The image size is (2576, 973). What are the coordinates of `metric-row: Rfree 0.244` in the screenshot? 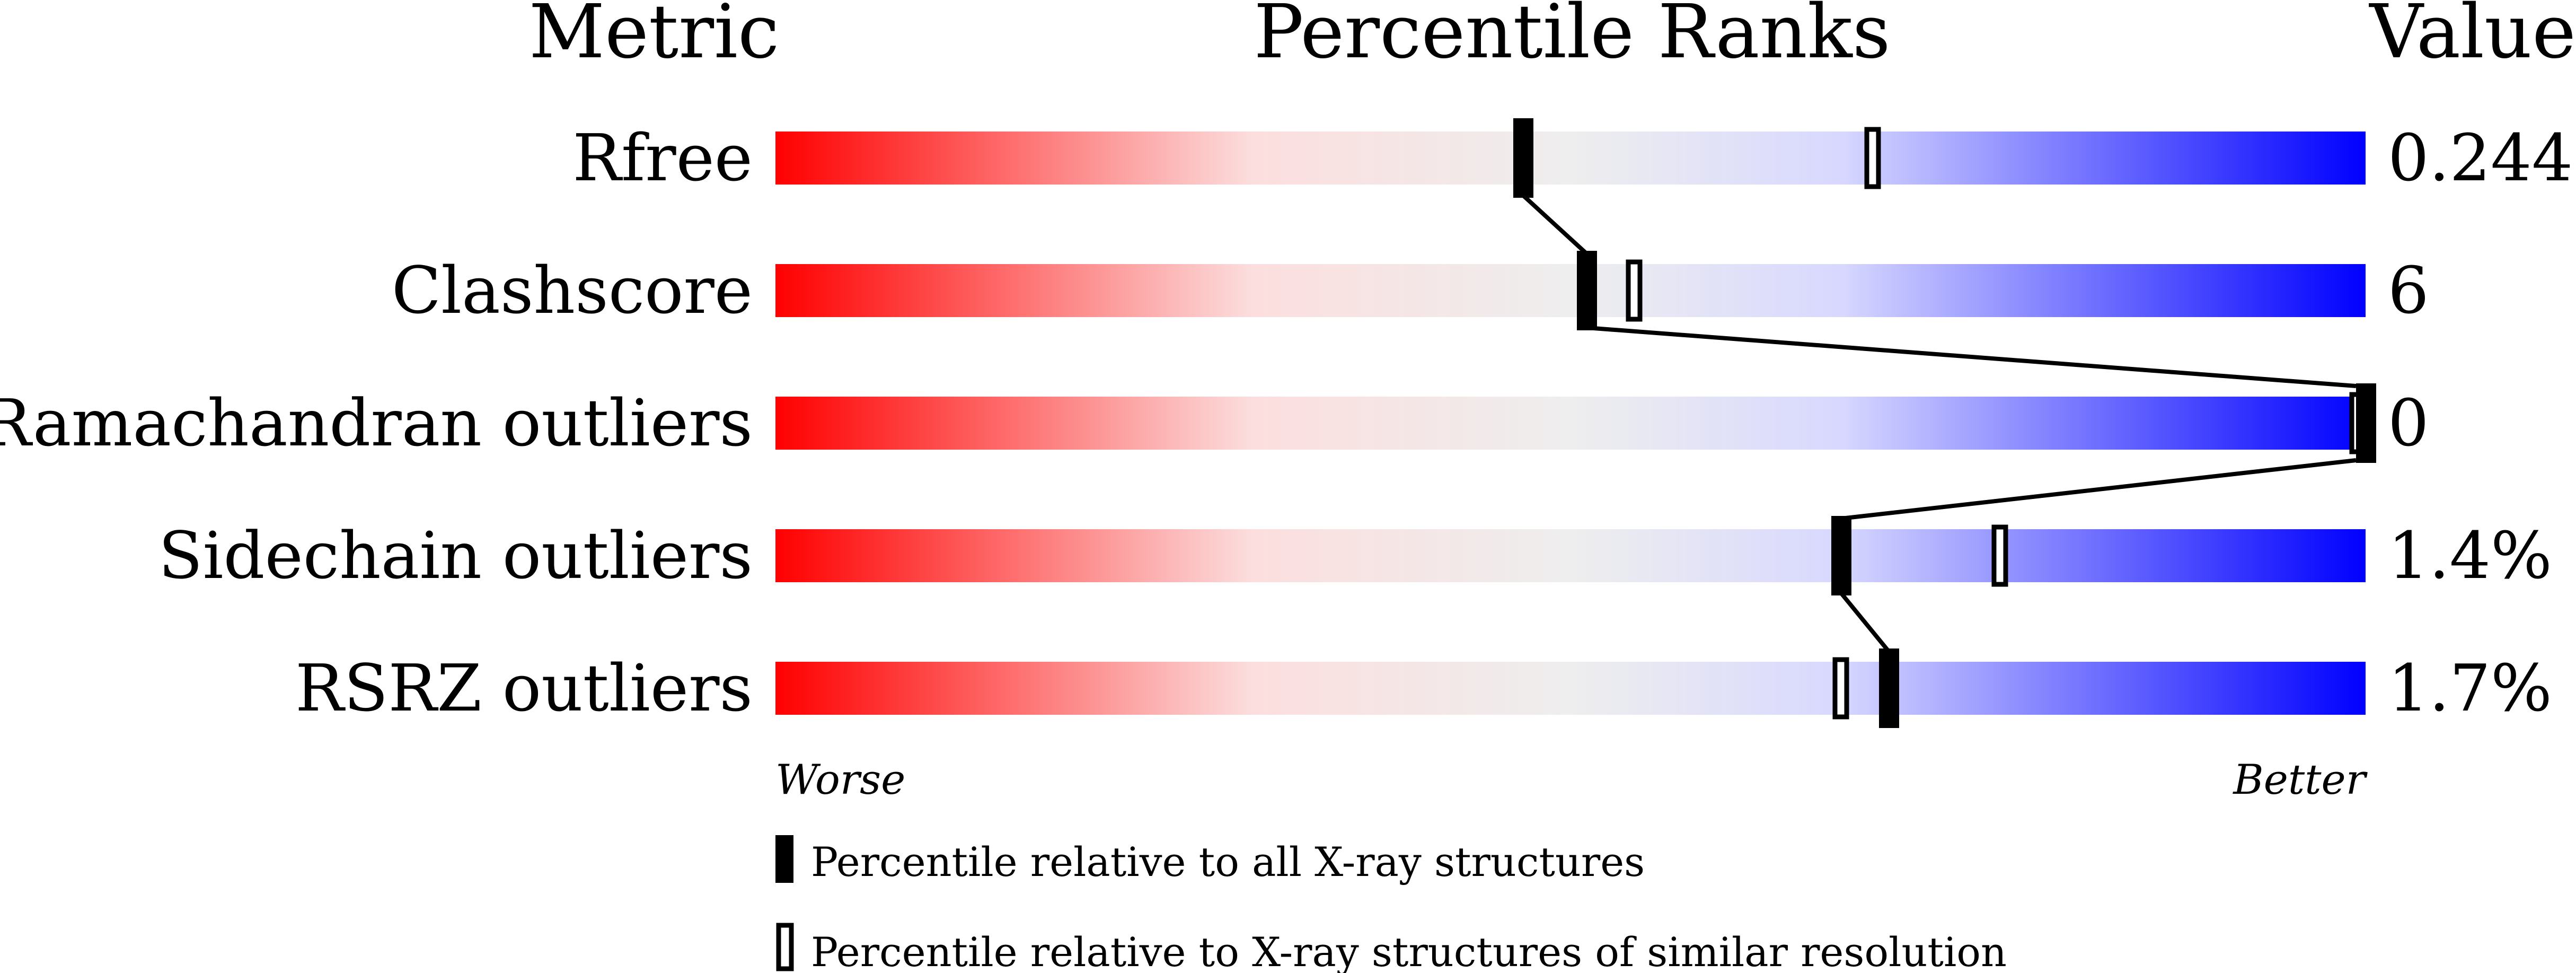 It's located at (1572, 158).